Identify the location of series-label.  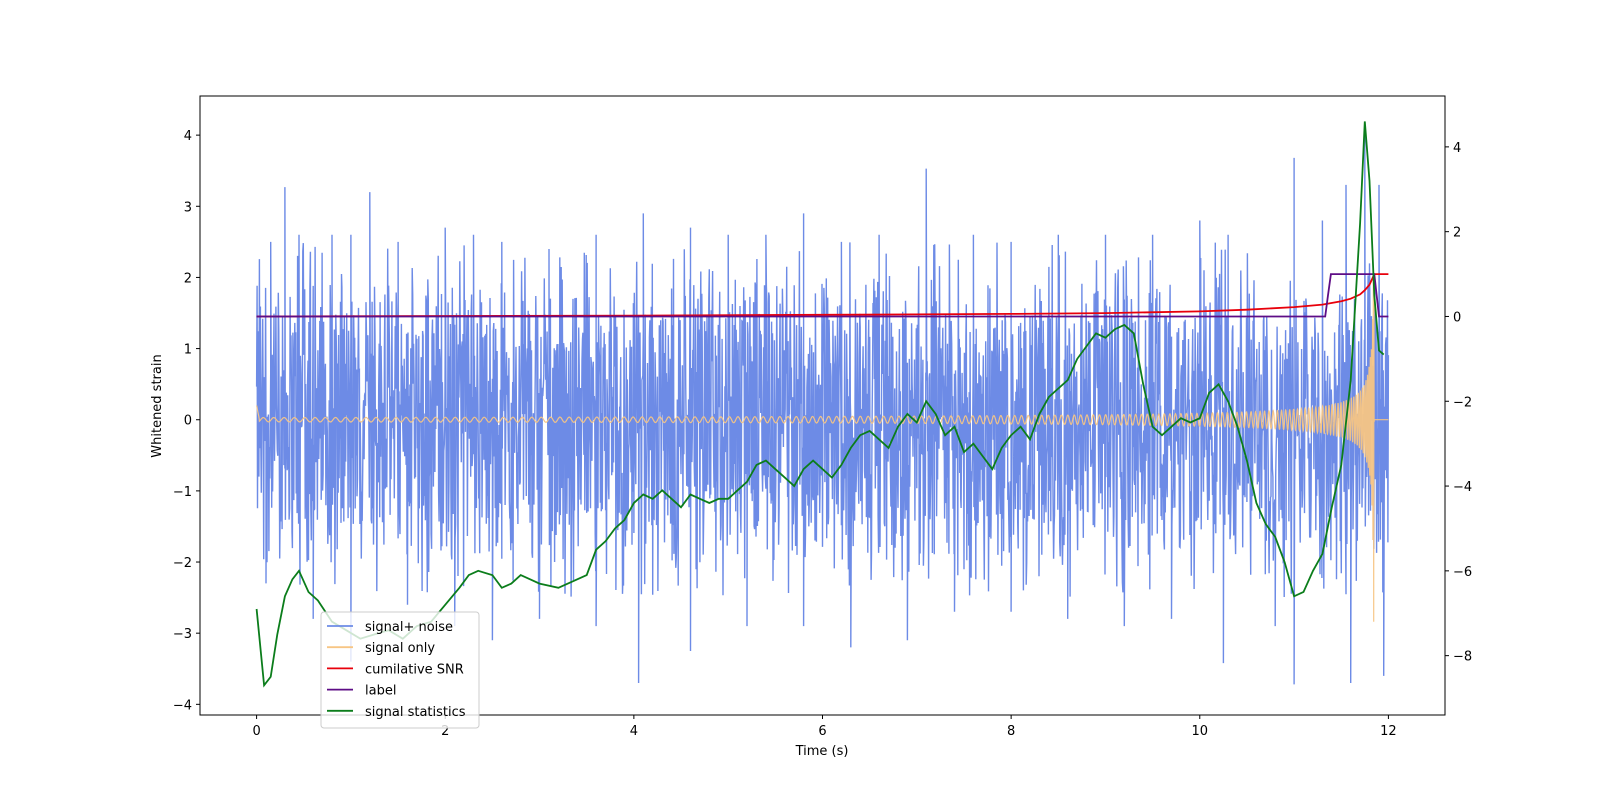
(822, 295).